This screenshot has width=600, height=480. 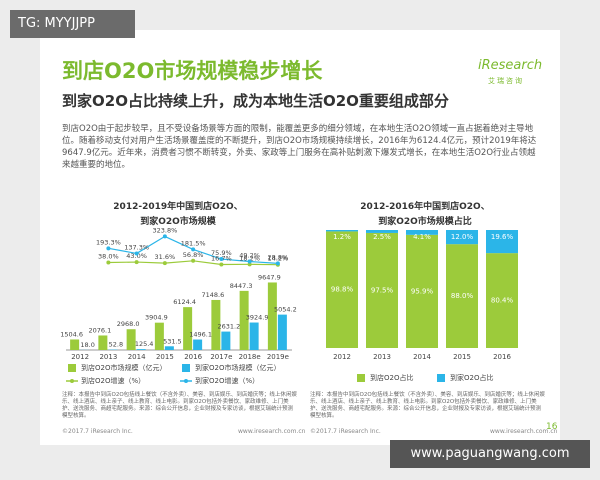 What do you see at coordinates (108, 242) in the screenshot?
I see `data-label: 193.3%` at bounding box center [108, 242].